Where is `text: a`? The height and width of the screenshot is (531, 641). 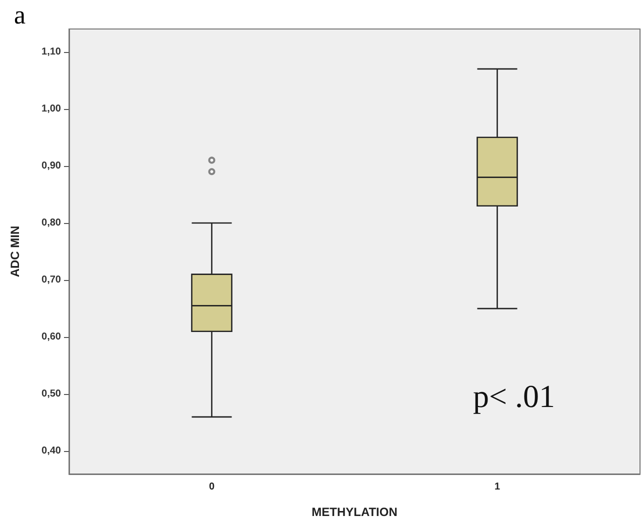 text: a is located at coordinates (20, 15).